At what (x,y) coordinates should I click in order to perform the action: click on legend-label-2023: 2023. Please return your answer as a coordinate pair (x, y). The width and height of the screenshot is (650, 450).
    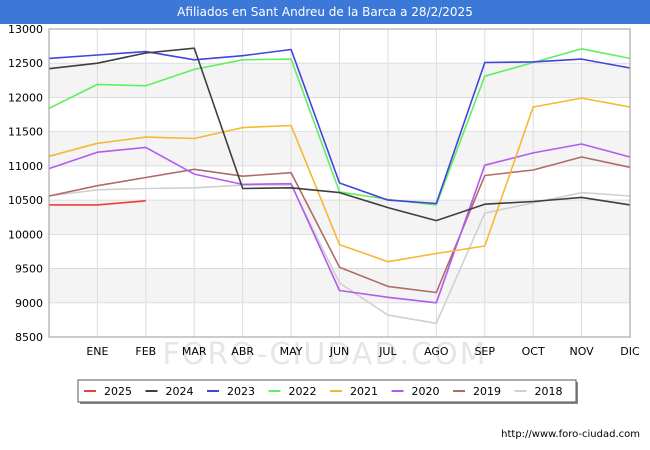
    Looking at the image, I should click on (241, 391).